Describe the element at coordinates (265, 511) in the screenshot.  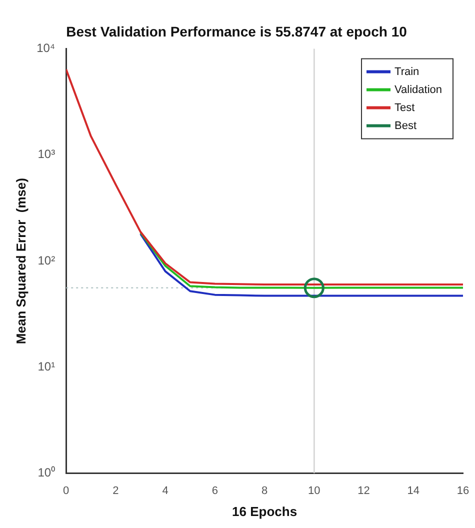
I see `x-axis-title: 16 Epochs` at that location.